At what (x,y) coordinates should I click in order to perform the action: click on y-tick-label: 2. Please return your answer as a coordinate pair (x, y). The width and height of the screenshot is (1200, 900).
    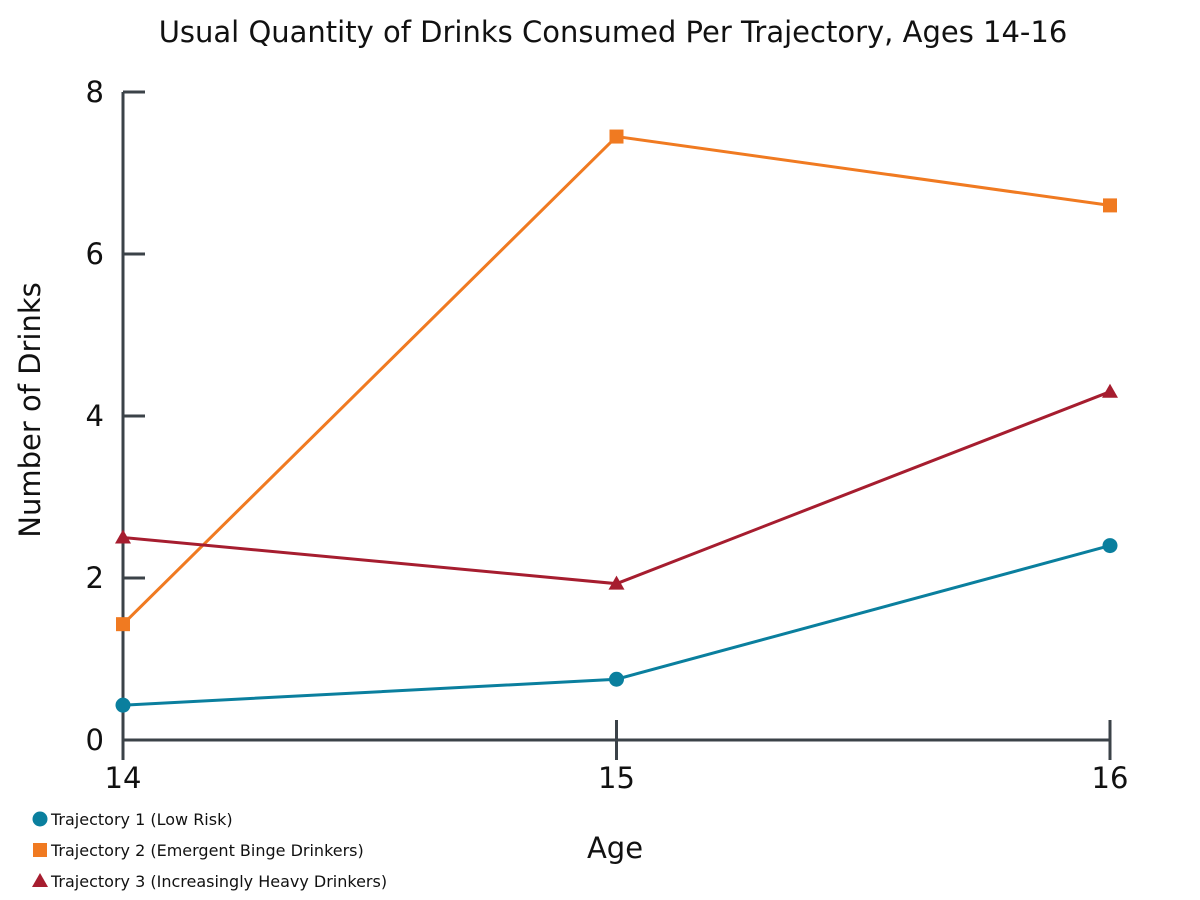
    Looking at the image, I should click on (95, 578).